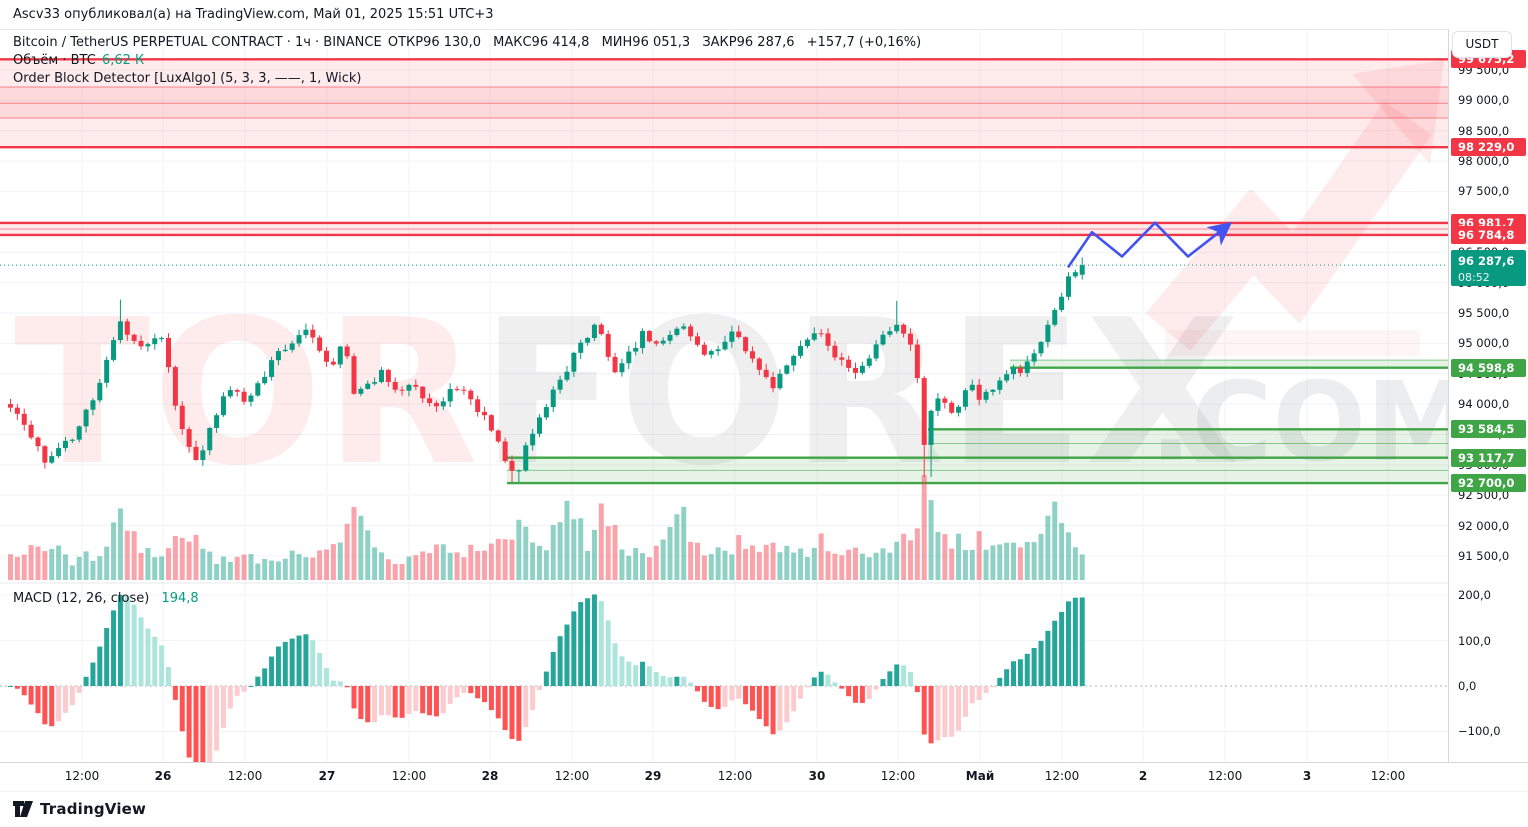  What do you see at coordinates (1482, 44) in the screenshot?
I see `currency-toggle-button: USDT` at bounding box center [1482, 44].